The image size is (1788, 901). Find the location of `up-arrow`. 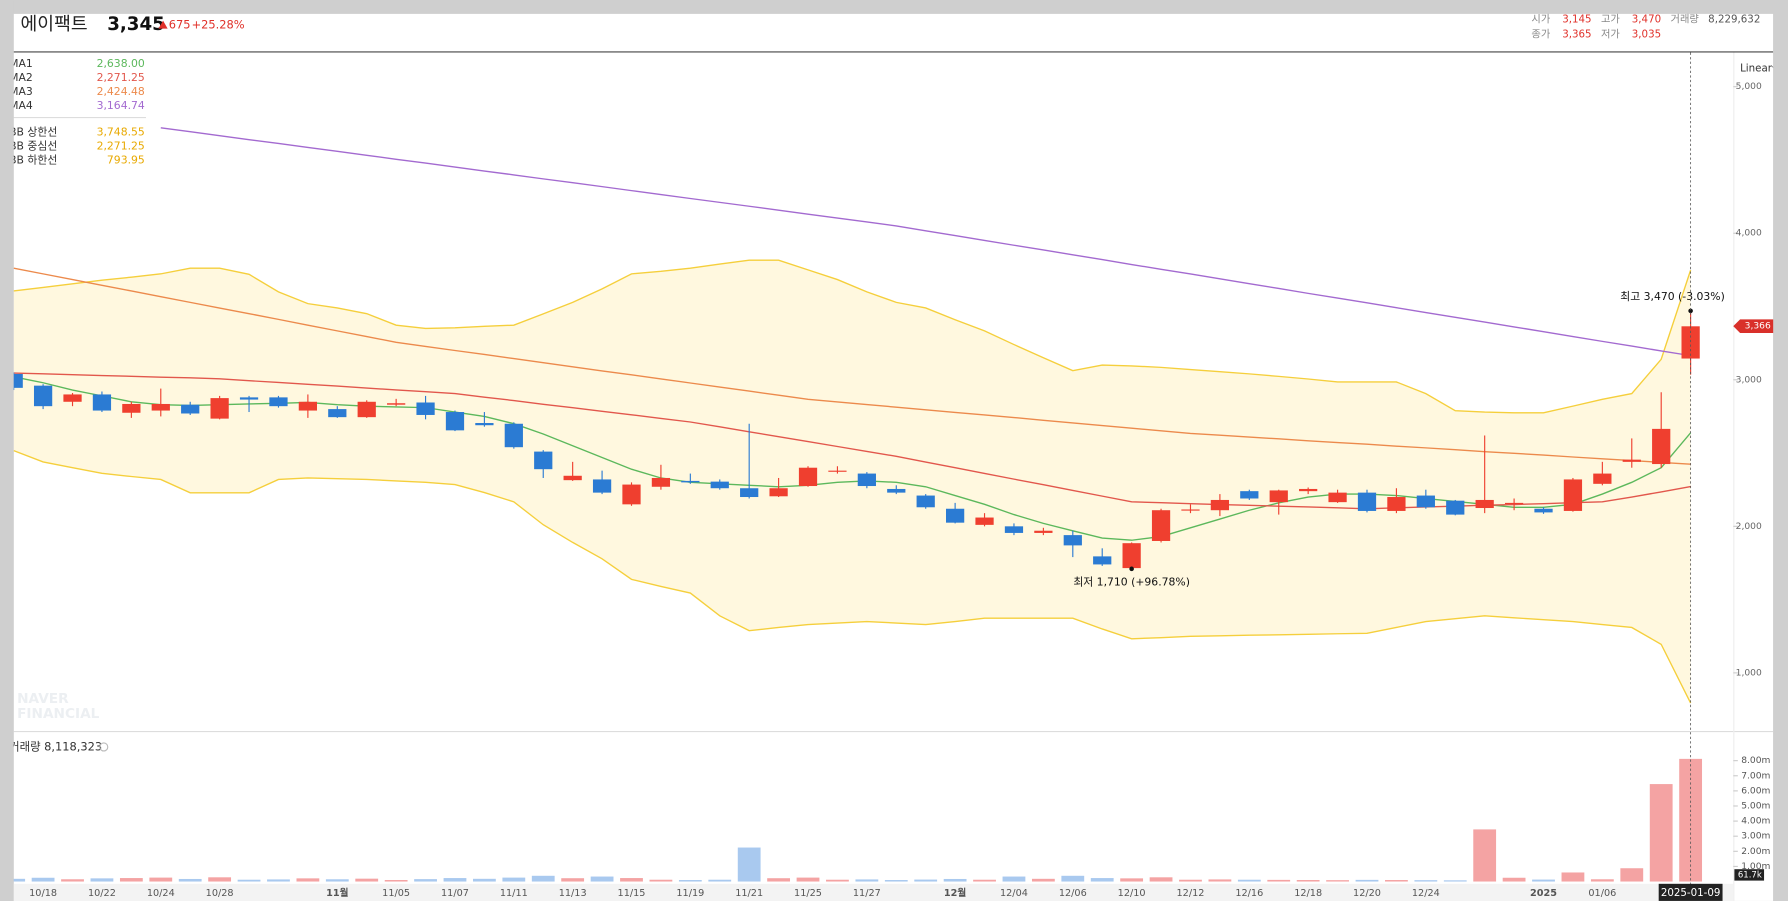

up-arrow is located at coordinates (163, 24).